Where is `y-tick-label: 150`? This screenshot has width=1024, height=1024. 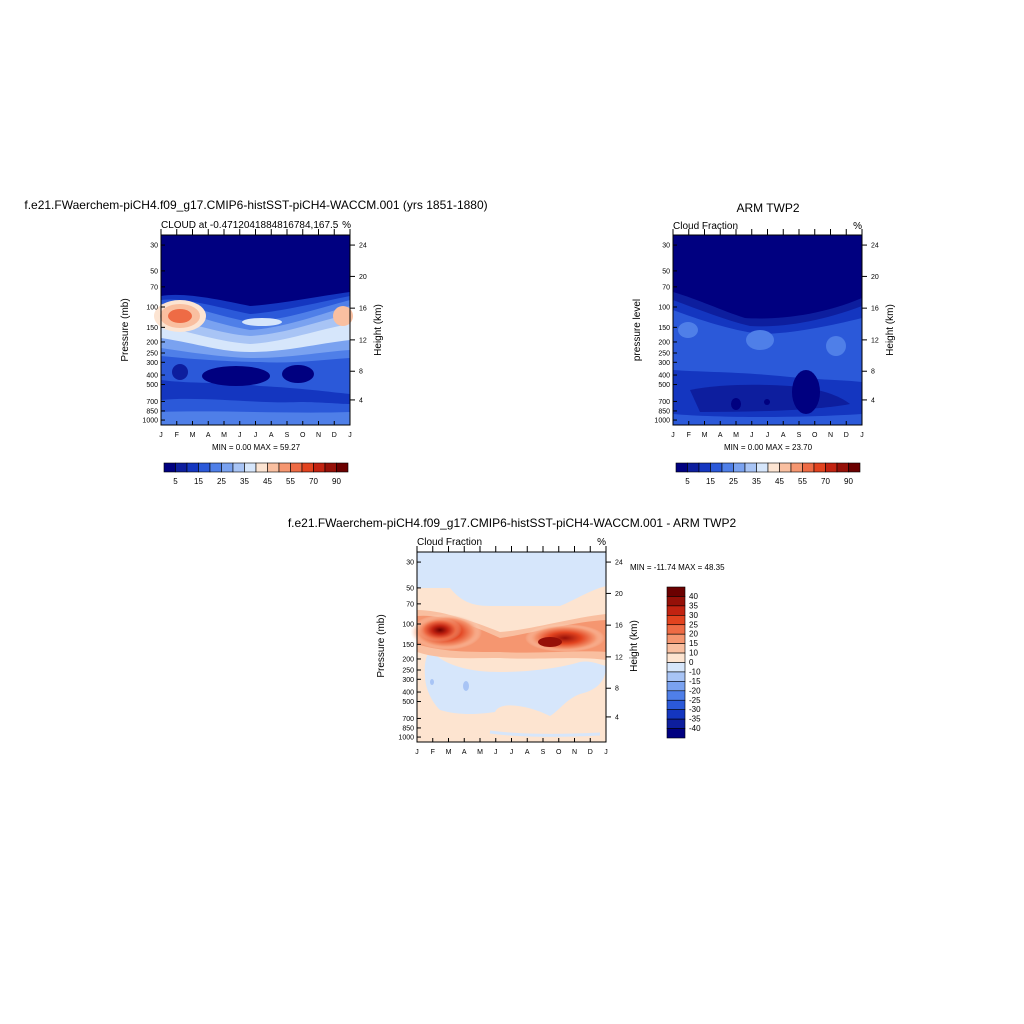
y-tick-label: 150 is located at coordinates (664, 328).